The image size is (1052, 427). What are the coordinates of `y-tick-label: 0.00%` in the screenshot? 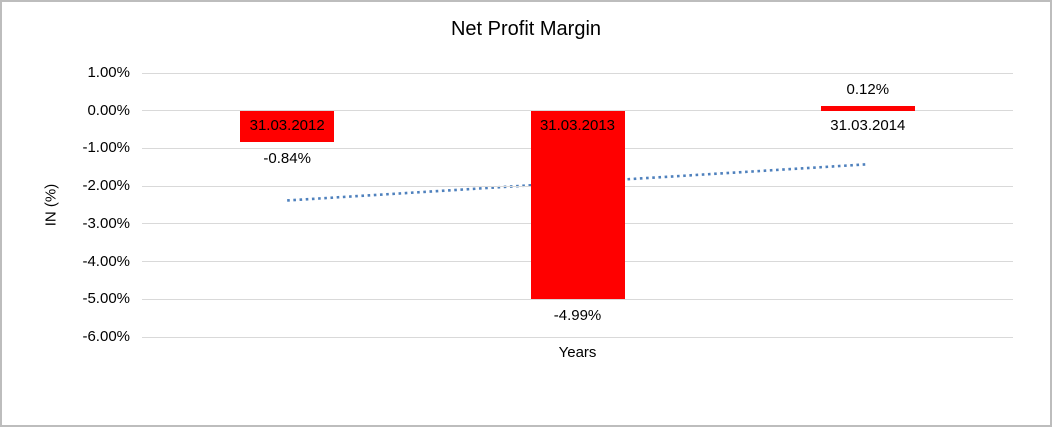 It's located at (108, 110).